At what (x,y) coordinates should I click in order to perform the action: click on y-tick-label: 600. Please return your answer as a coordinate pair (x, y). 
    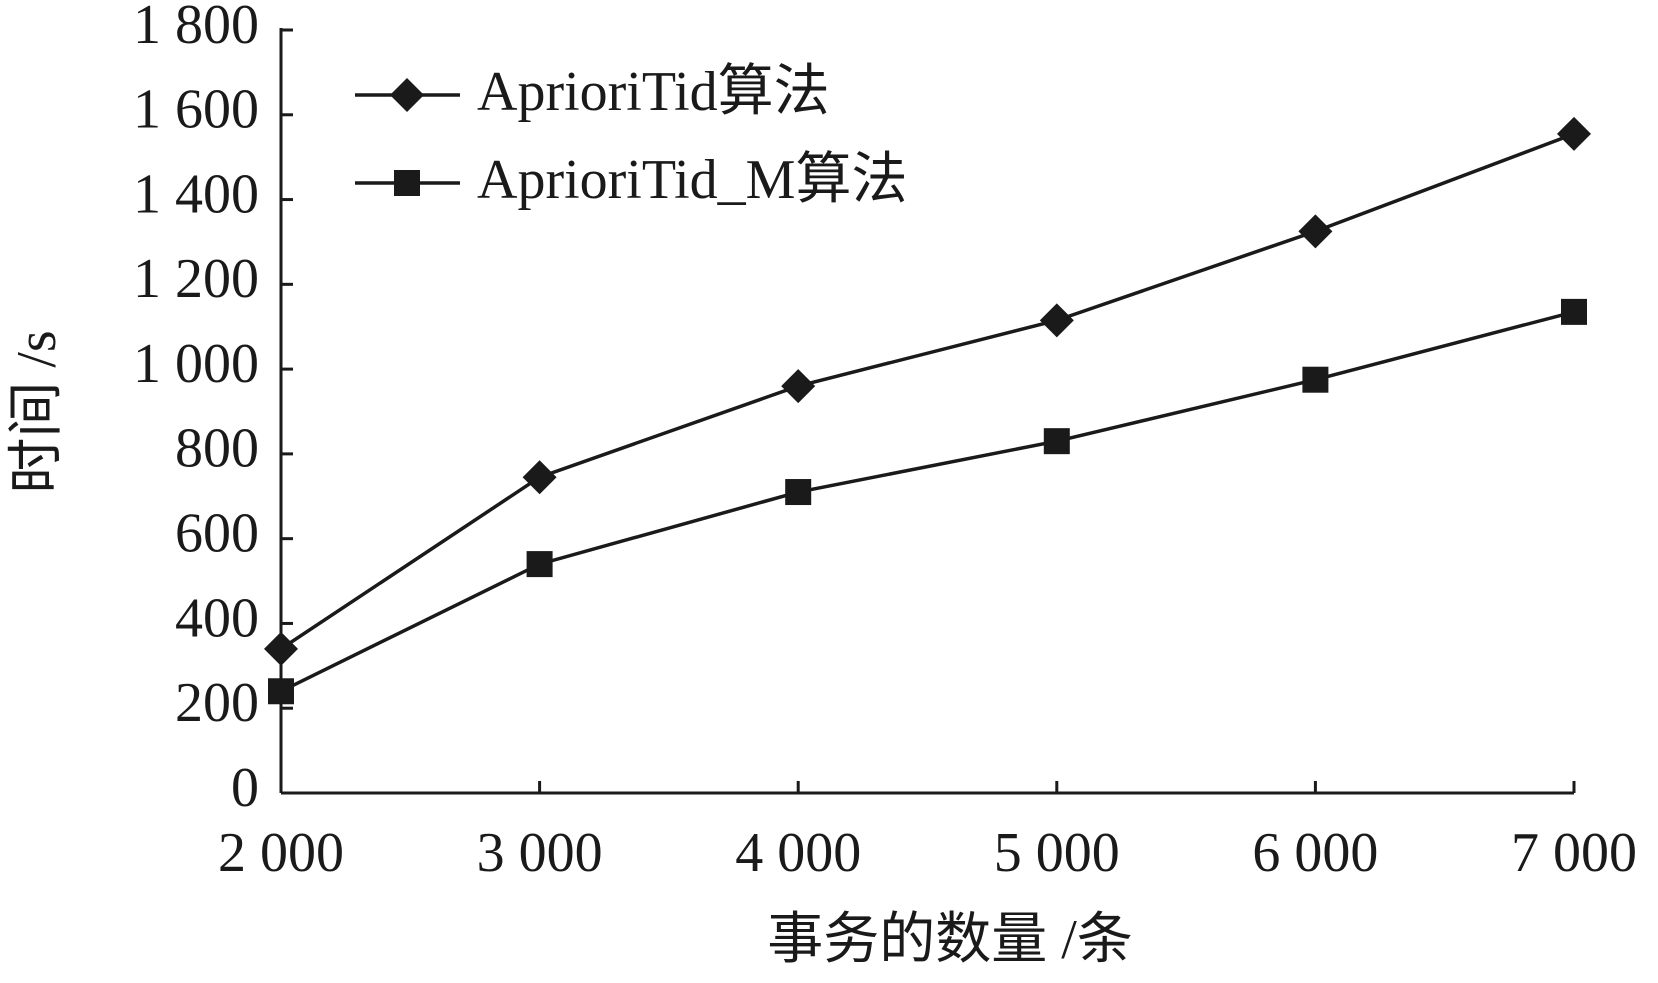
    Looking at the image, I should click on (217, 534).